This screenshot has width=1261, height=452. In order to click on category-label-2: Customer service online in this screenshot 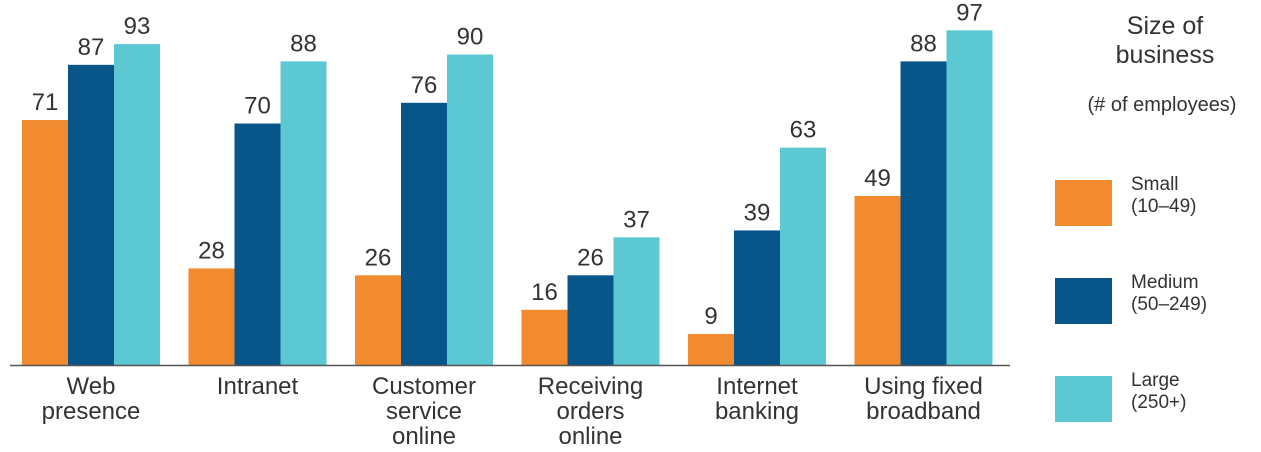, I will do `click(424, 411)`.